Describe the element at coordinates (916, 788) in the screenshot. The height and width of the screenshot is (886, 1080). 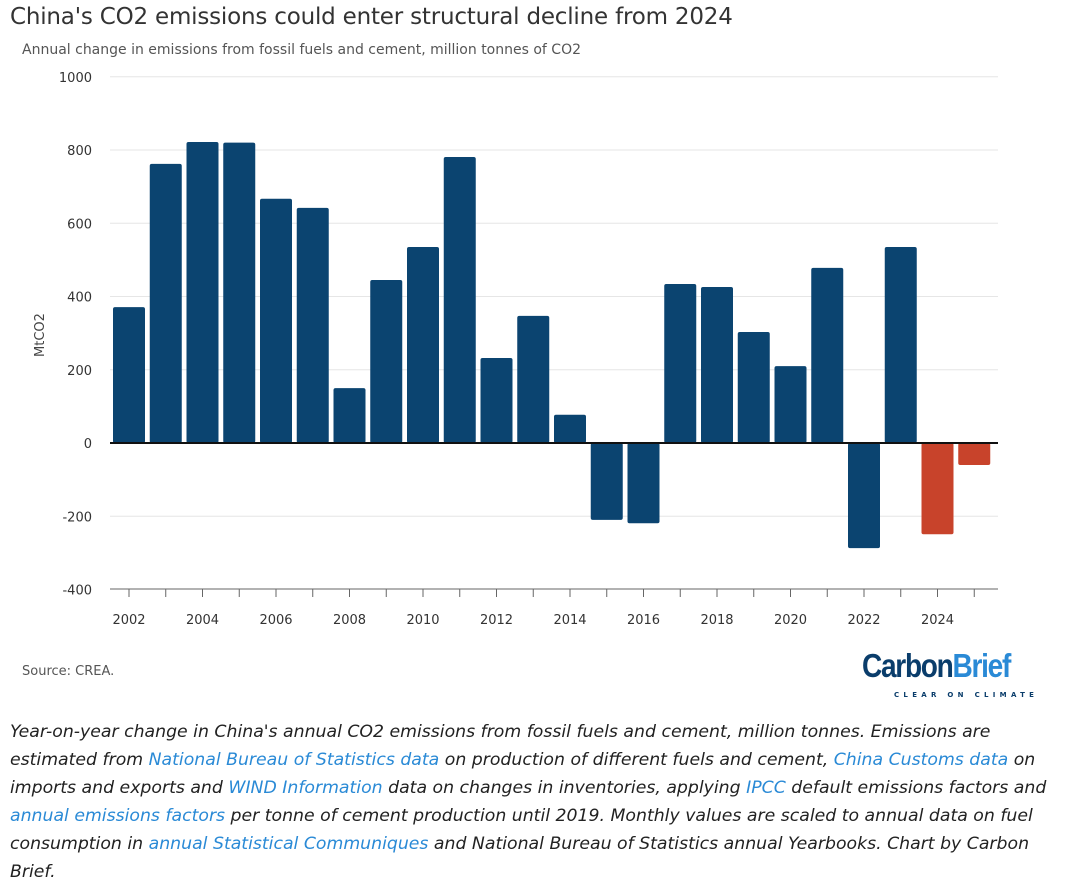
I see `caption-text: default emissions factors and` at that location.